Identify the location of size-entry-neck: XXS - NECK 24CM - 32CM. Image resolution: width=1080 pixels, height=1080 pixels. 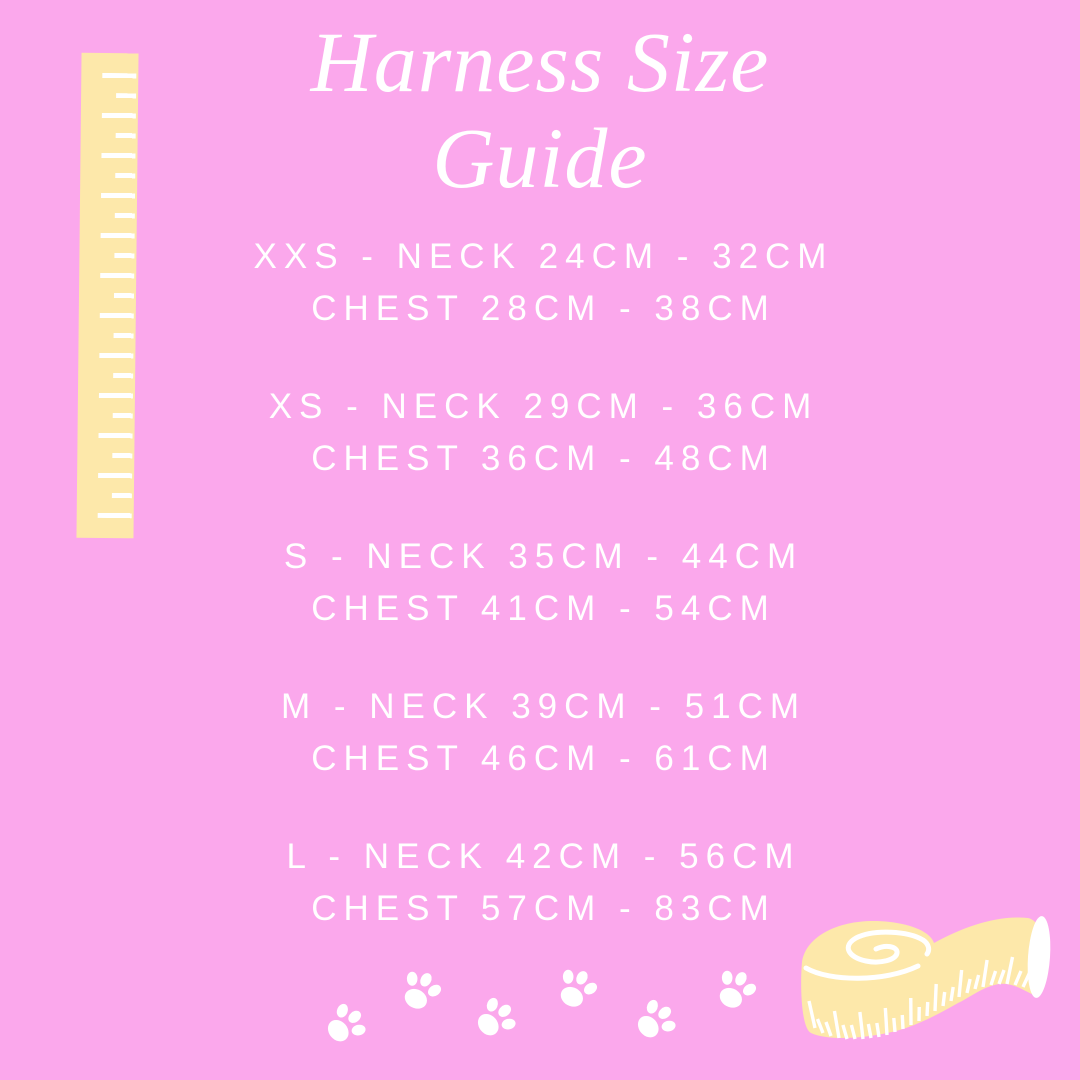
(543, 256).